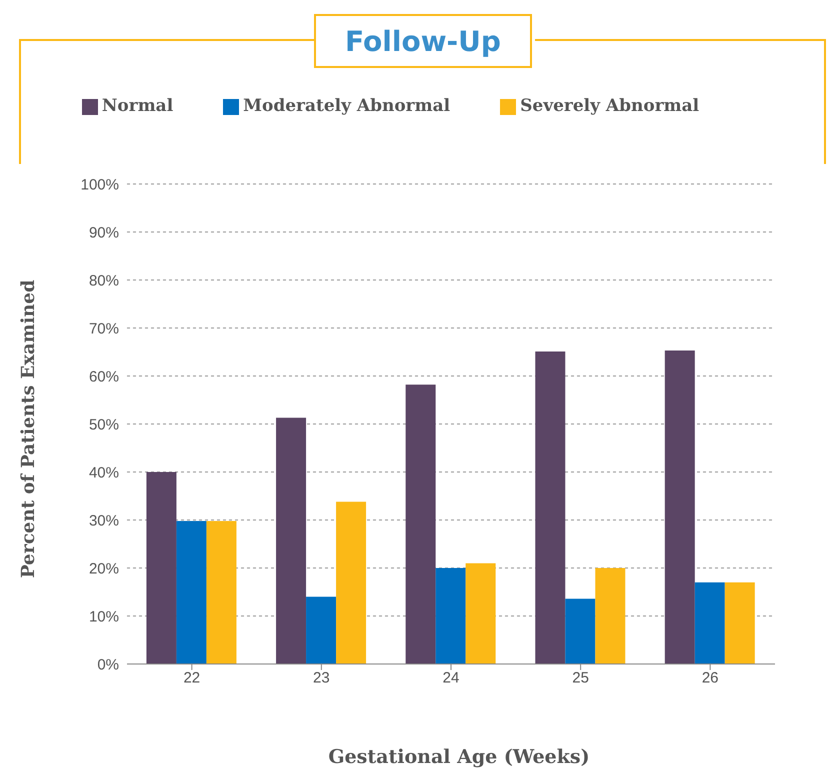 The image size is (831, 777). I want to click on chart-title: Follow-Up, so click(423, 41).